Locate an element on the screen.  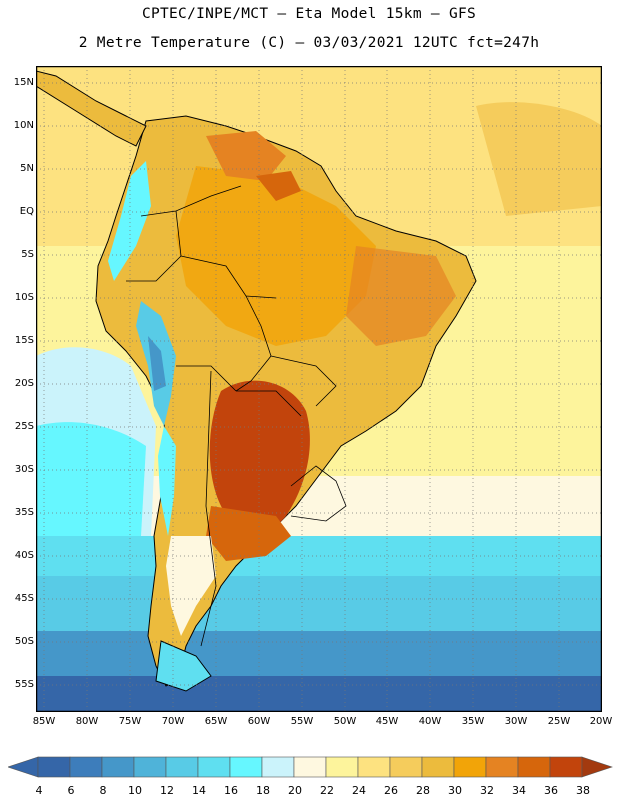
colorbar-label-26: 26 is located at coordinates (391, 790).